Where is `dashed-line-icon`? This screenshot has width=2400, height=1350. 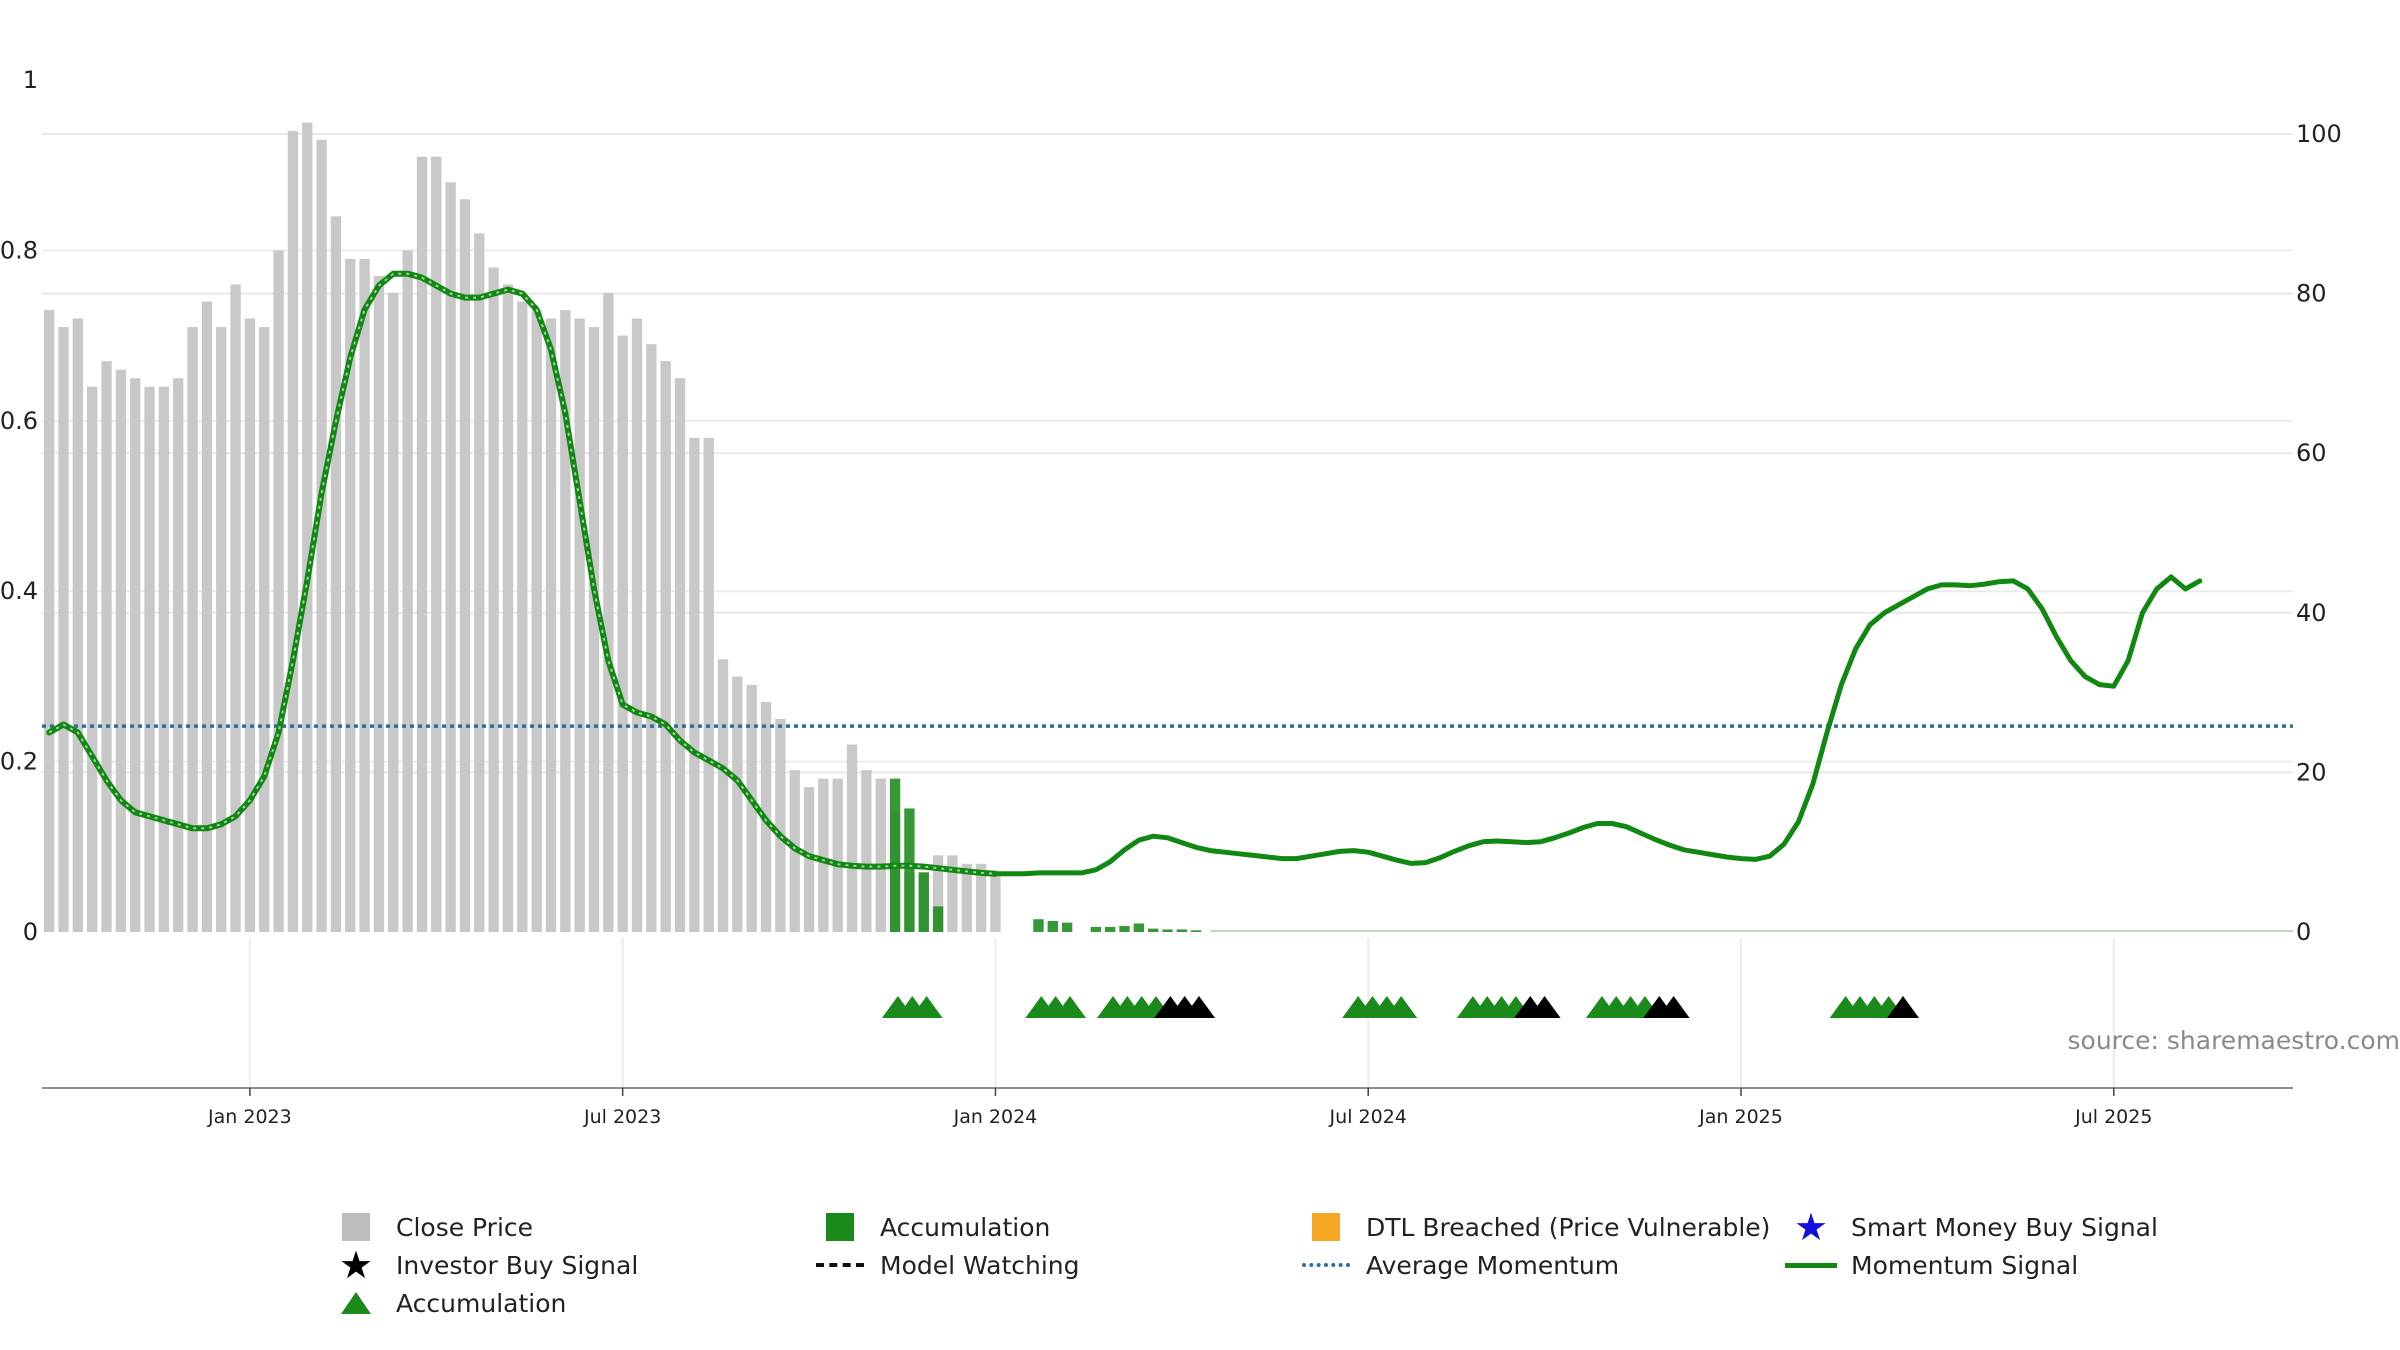 dashed-line-icon is located at coordinates (840, 1265).